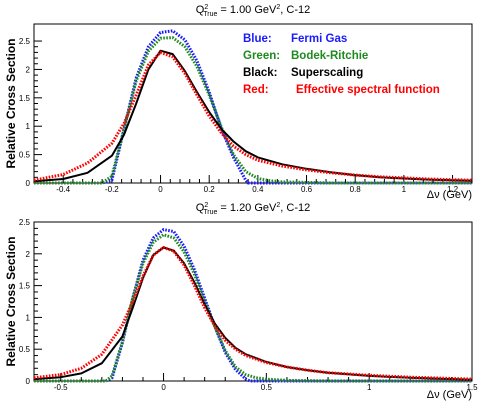  What do you see at coordinates (247, 208) in the screenshot?
I see `chart-title-part: = 1.20 GeV` at bounding box center [247, 208].